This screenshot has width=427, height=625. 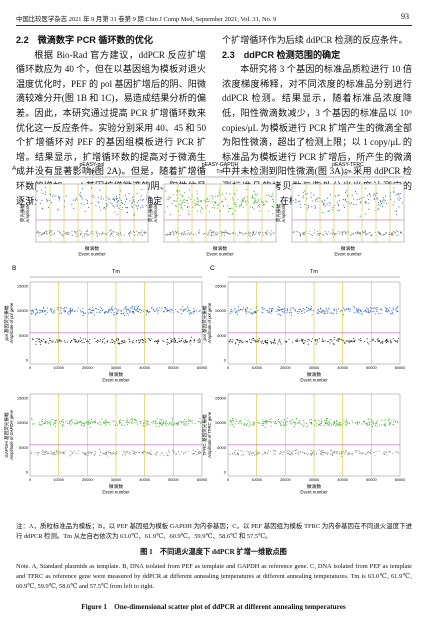 What do you see at coordinates (84, 40) in the screenshot?
I see `section-heading: 2.2 微滴数字 PCR 循环数的优化` at bounding box center [84, 40].